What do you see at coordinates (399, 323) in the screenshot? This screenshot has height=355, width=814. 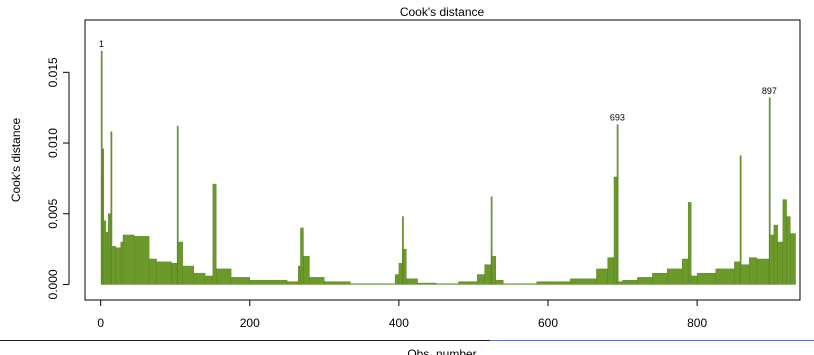 I see `x-tick-label: 400` at bounding box center [399, 323].